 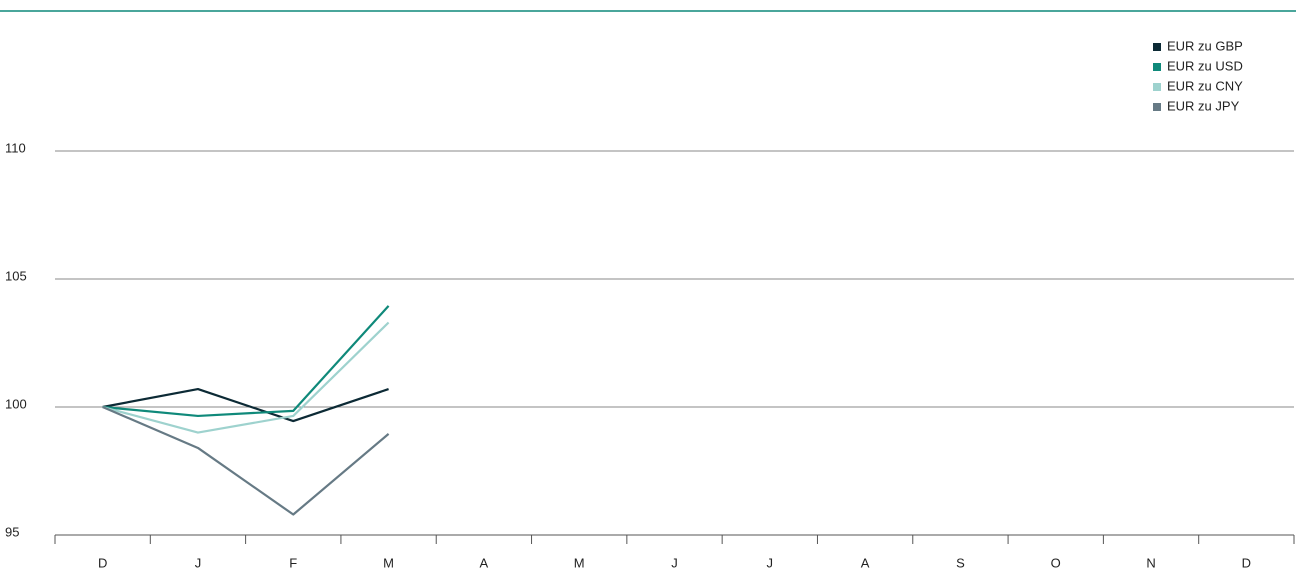 I want to click on x-tick-label: F, so click(x=293, y=562).